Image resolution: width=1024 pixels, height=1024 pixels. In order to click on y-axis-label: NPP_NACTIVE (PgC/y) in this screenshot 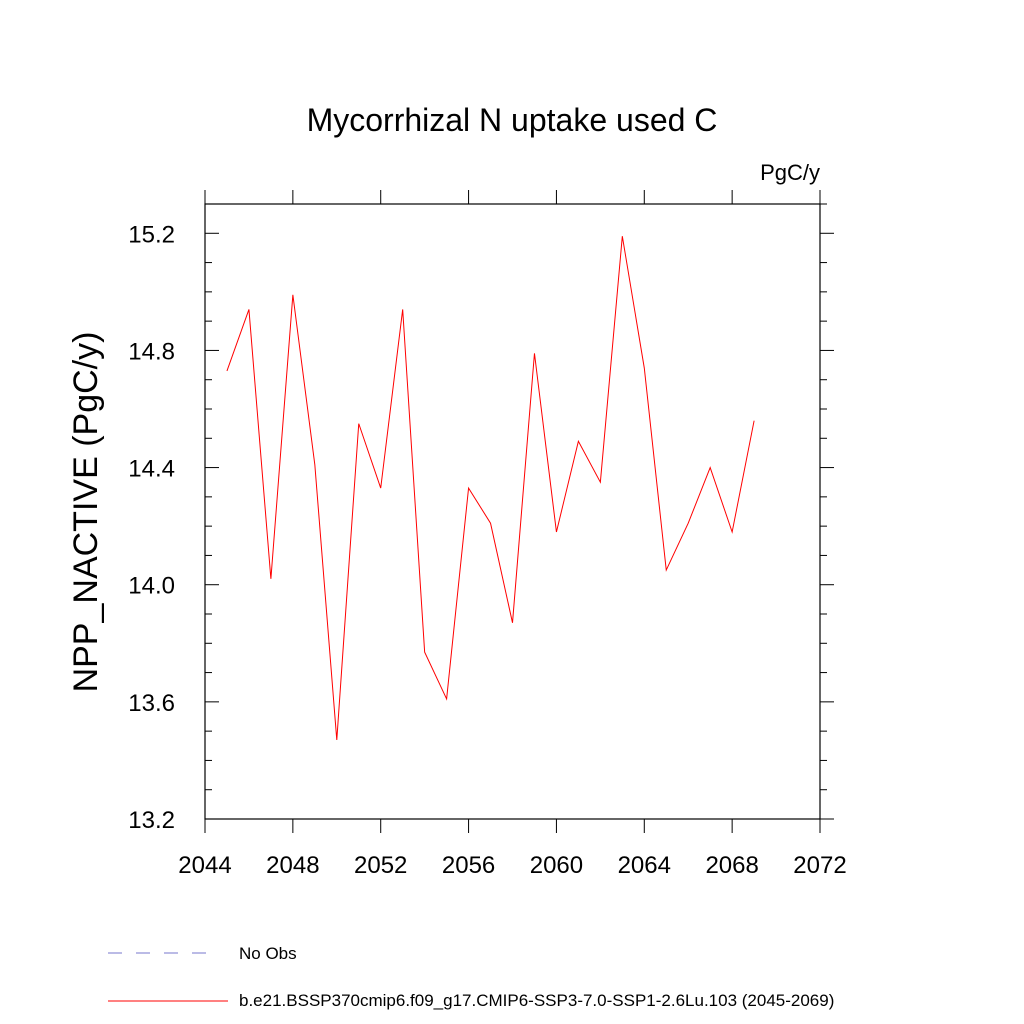, I will do `click(86, 512)`.